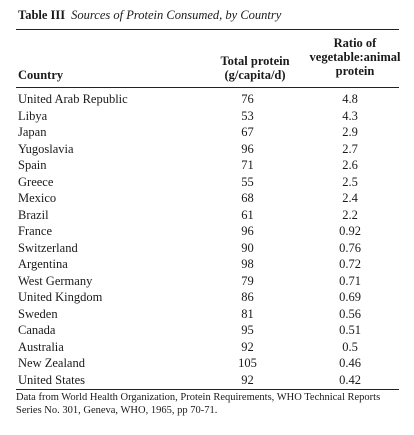 The image size is (414, 435). I want to click on cell-ratio: 2.9, so click(350, 132).